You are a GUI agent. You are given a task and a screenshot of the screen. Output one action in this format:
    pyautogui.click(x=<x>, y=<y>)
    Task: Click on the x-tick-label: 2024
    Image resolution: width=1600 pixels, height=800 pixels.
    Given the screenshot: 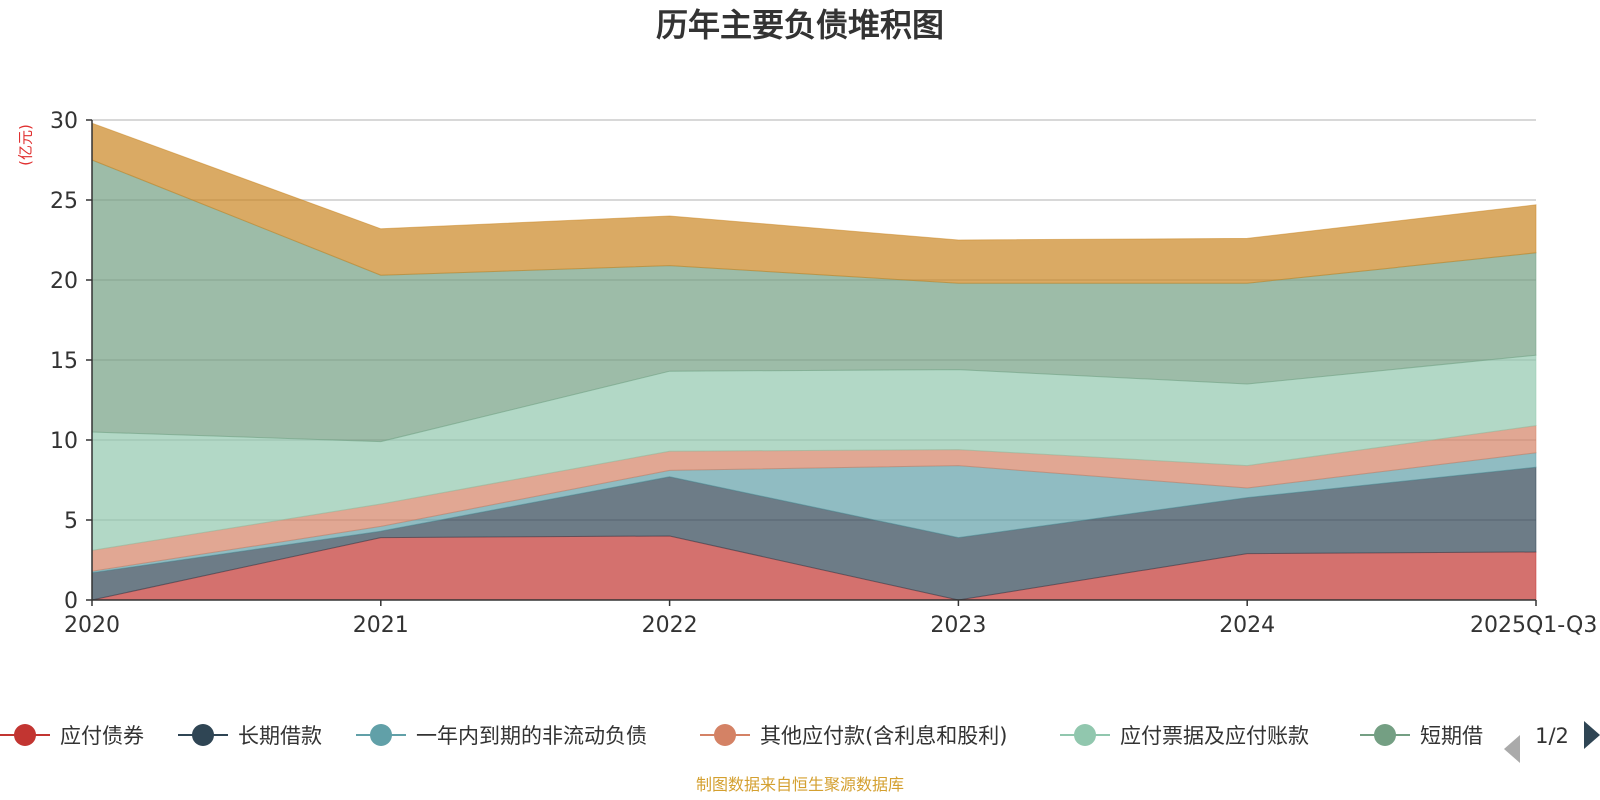 What is the action you would take?
    pyautogui.click(x=1247, y=625)
    